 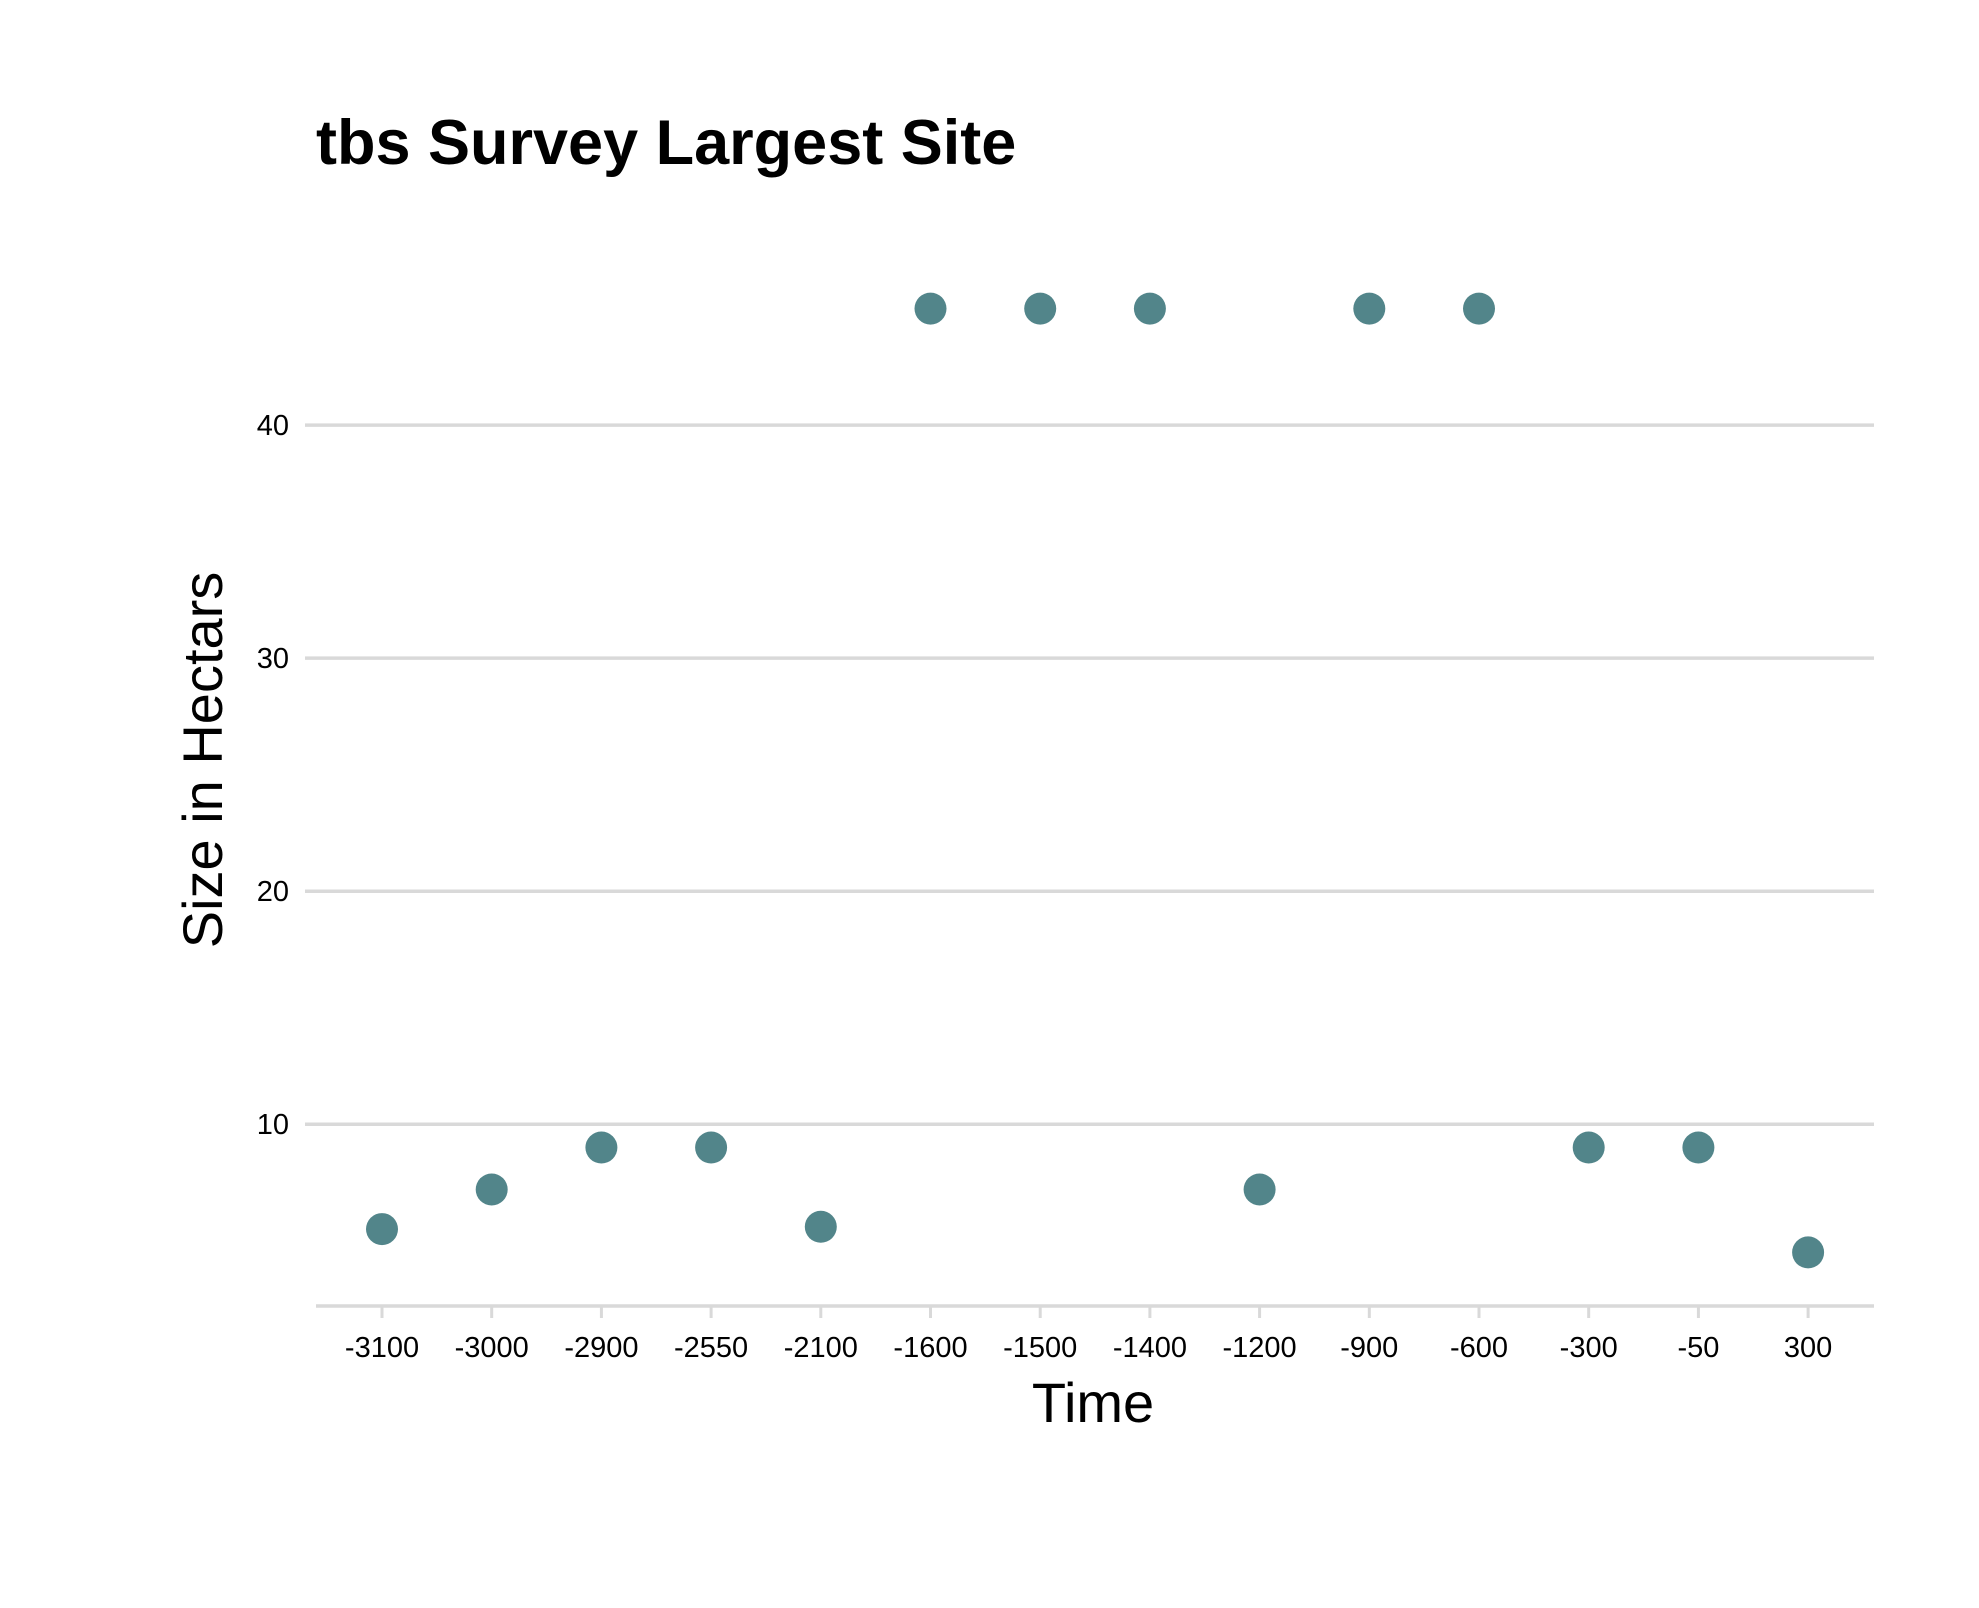 What do you see at coordinates (492, 1348) in the screenshot?
I see `x-tick-label: -3000` at bounding box center [492, 1348].